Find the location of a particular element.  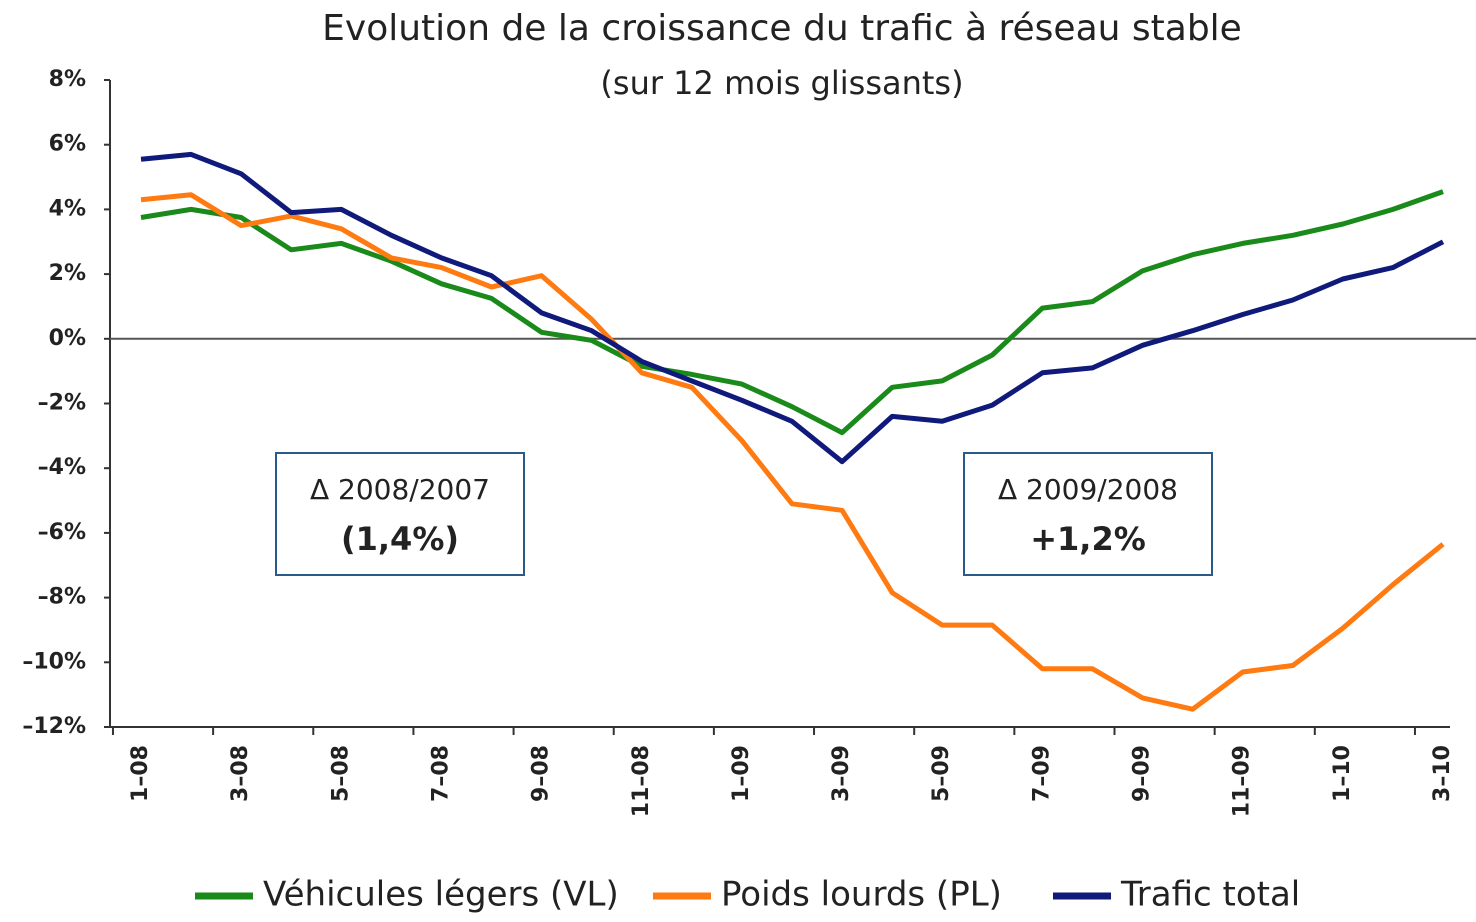

y-tick-label: 8% is located at coordinates (67, 79).